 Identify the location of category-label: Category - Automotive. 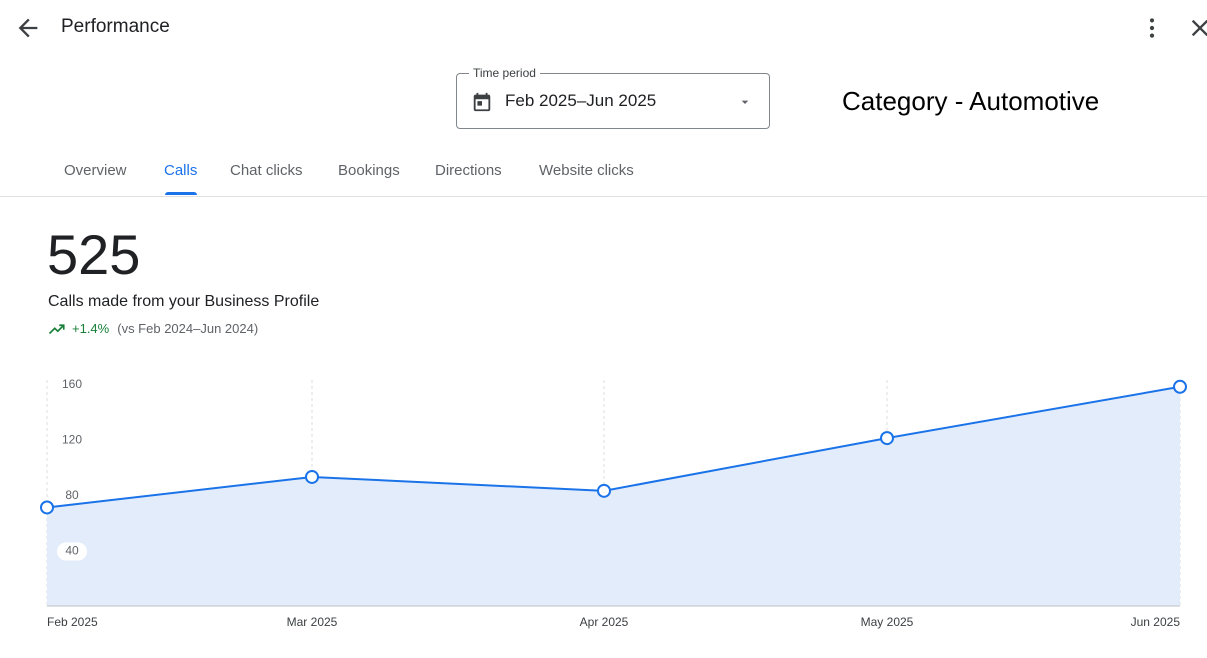
(971, 101).